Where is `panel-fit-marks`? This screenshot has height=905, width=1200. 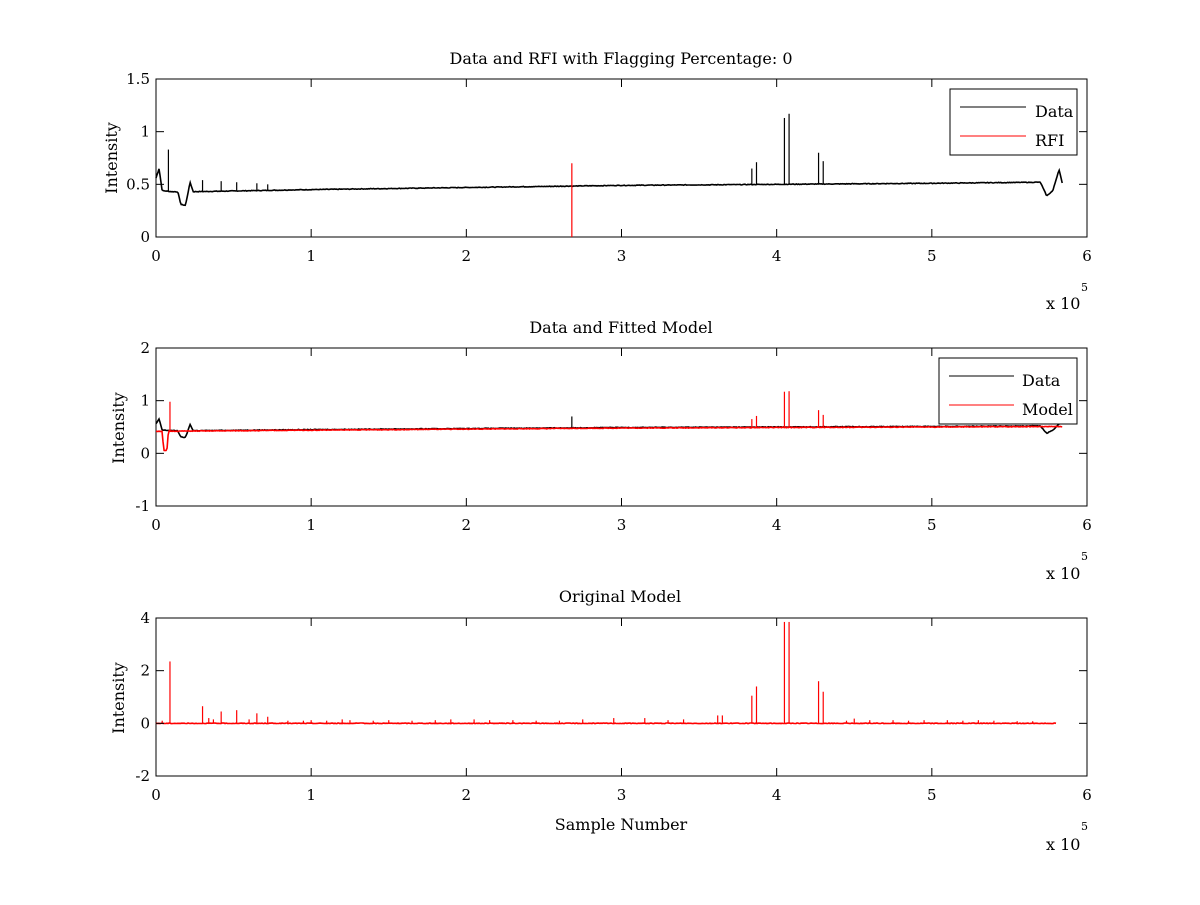 panel-fit-marks is located at coordinates (609, 421).